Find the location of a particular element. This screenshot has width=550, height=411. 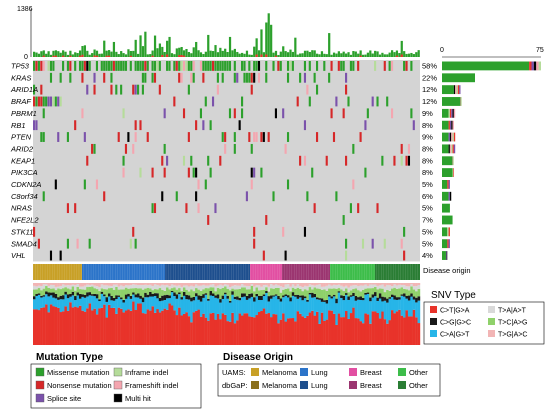

disease-origin-strip is located at coordinates (226, 272).